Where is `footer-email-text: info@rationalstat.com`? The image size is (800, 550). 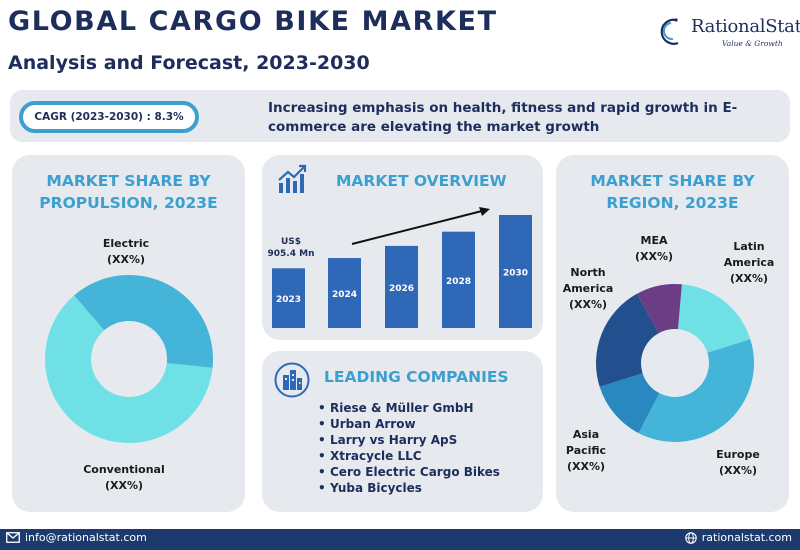 footer-email-text: info@rationalstat.com is located at coordinates (86, 537).